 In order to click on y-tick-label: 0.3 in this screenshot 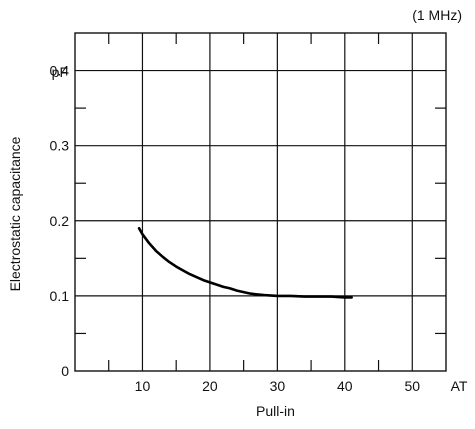, I will do `click(60, 146)`.